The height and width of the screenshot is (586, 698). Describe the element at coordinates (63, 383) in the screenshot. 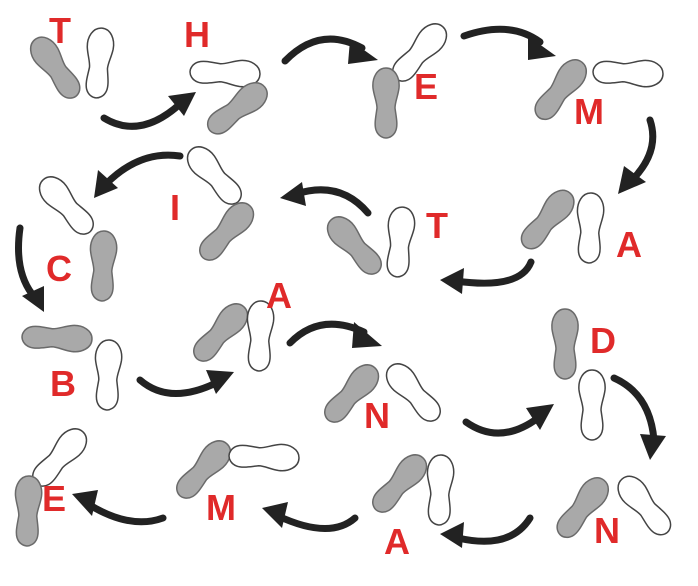

I see `letter-b: B` at that location.